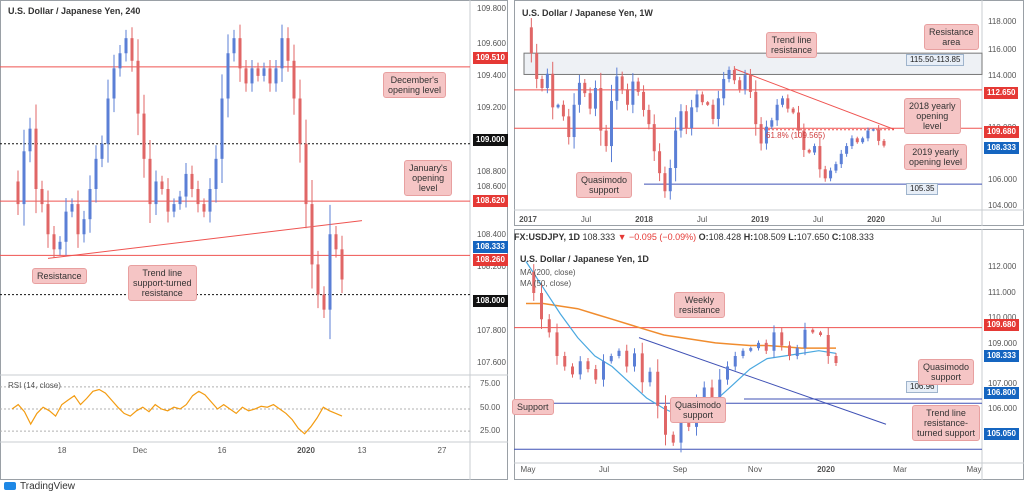 This screenshot has width=1024, height=497. I want to click on h4-x-tick: Dec, so click(140, 450).